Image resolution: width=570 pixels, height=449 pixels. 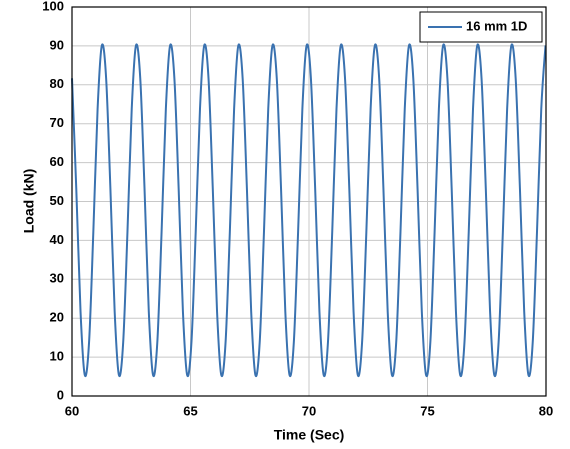 What do you see at coordinates (309, 410) in the screenshot?
I see `x-tick-label: 70` at bounding box center [309, 410].